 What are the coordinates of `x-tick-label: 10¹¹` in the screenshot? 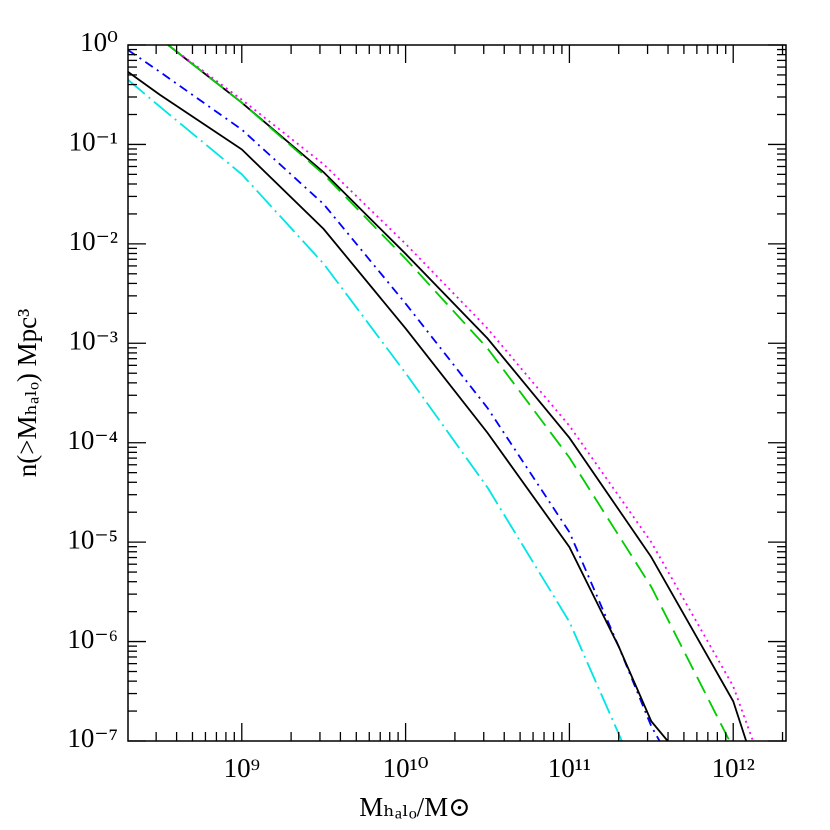 It's located at (569, 768).